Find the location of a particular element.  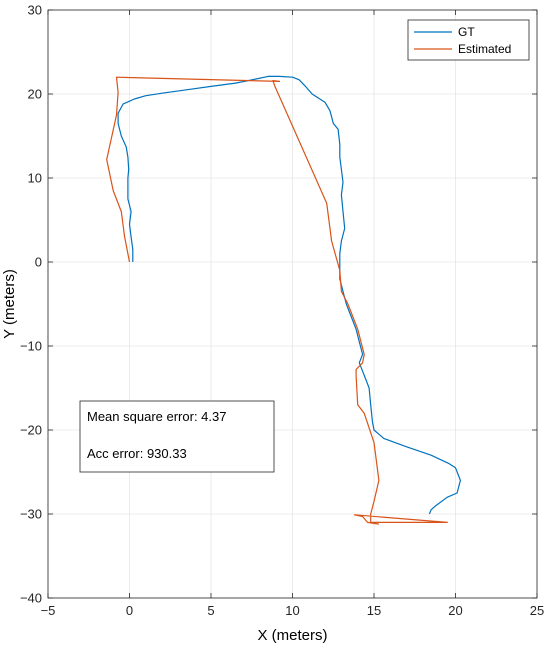

y-tick-label: −20 is located at coordinates (31, 430).